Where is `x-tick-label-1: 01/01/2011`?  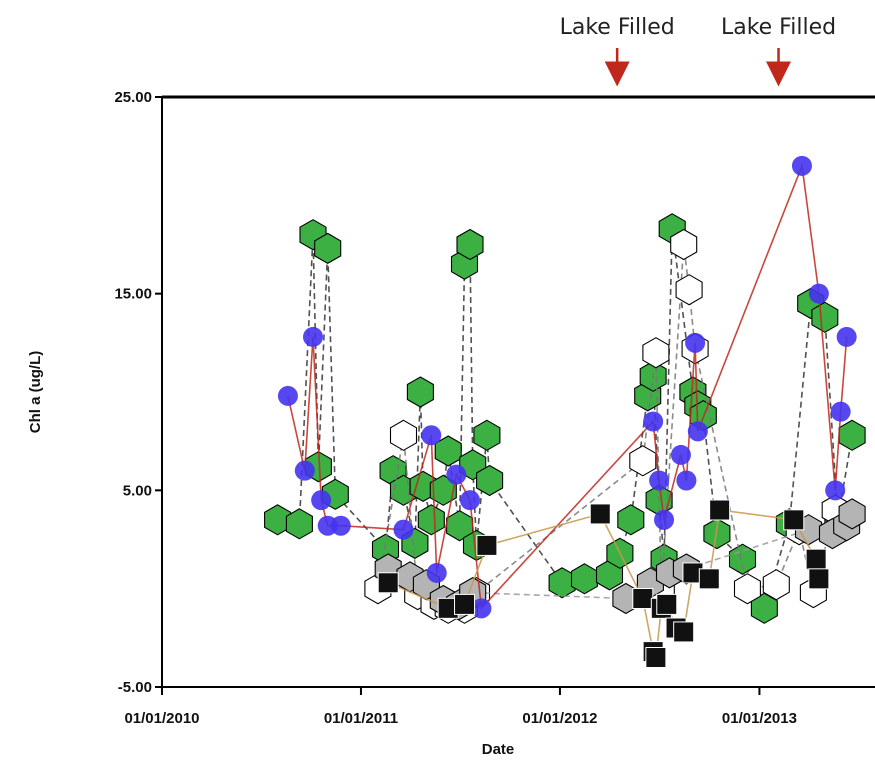 x-tick-label-1: 01/01/2011 is located at coordinates (361, 718).